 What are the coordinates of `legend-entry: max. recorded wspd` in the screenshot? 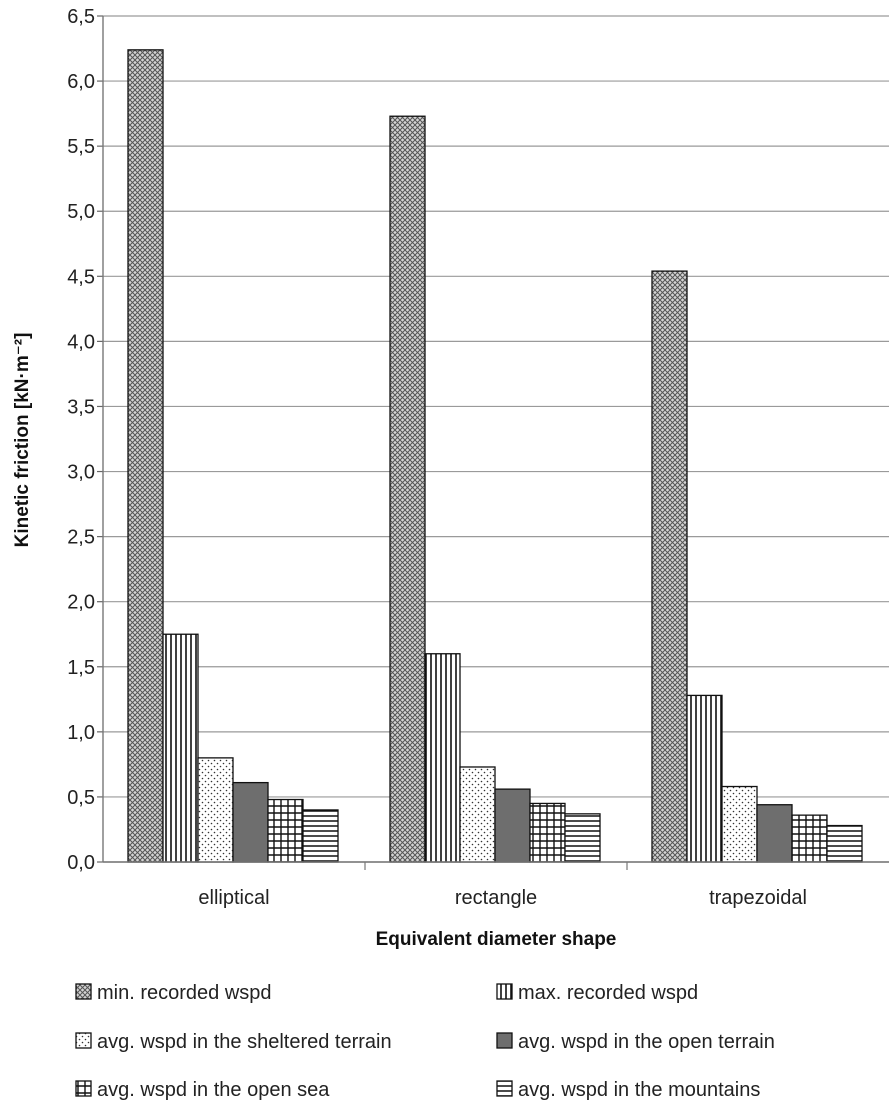 It's located at (608, 993).